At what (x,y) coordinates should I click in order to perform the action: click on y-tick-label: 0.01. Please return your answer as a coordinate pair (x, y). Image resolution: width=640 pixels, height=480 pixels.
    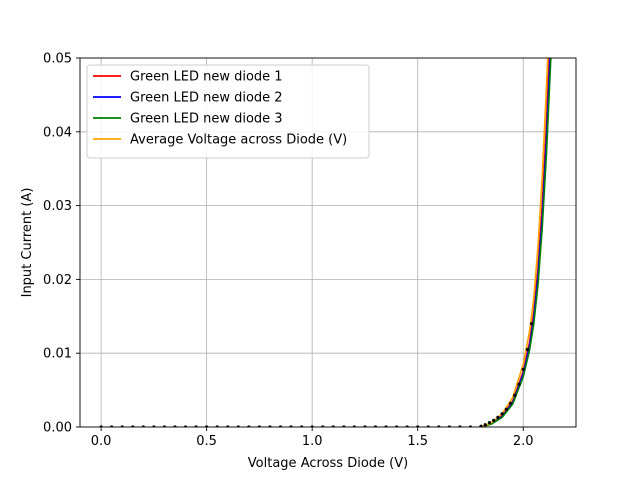
    Looking at the image, I should click on (57, 354).